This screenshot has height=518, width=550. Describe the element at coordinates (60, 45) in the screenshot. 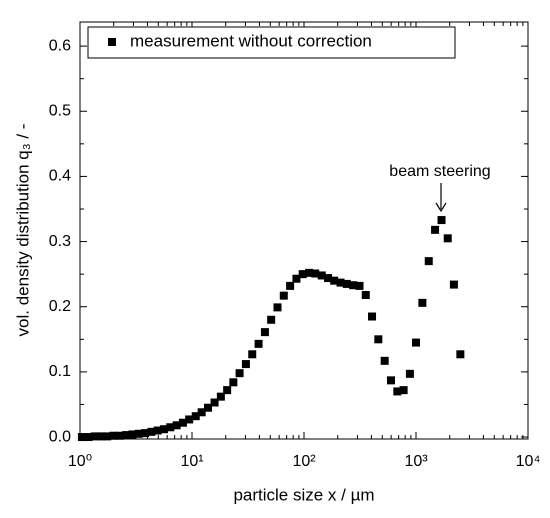

I see `y-tick-label: 0.6` at that location.